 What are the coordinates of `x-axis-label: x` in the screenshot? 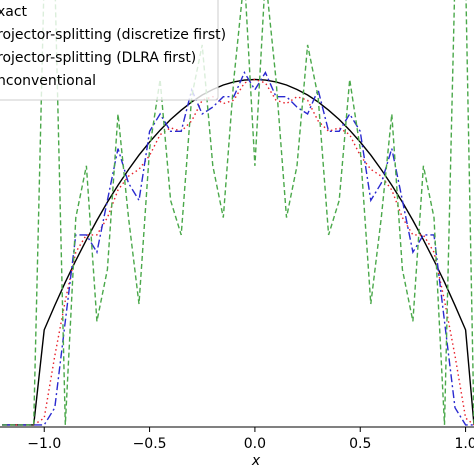 It's located at (256, 461).